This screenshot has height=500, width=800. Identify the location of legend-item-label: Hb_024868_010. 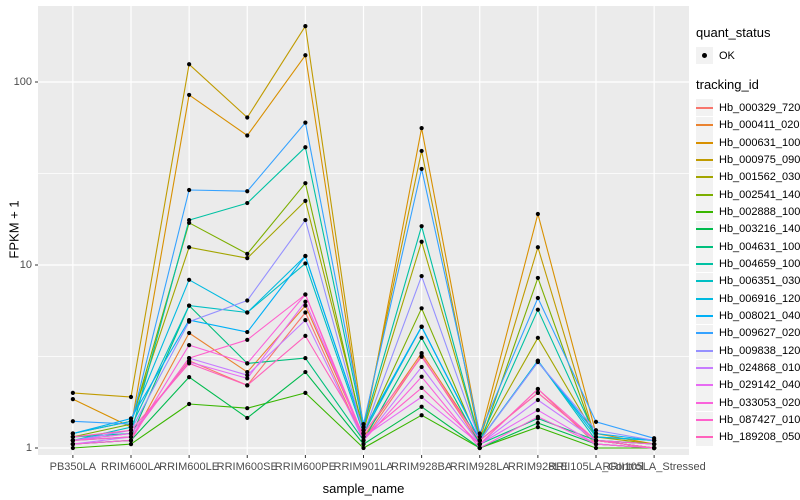
(759, 368).